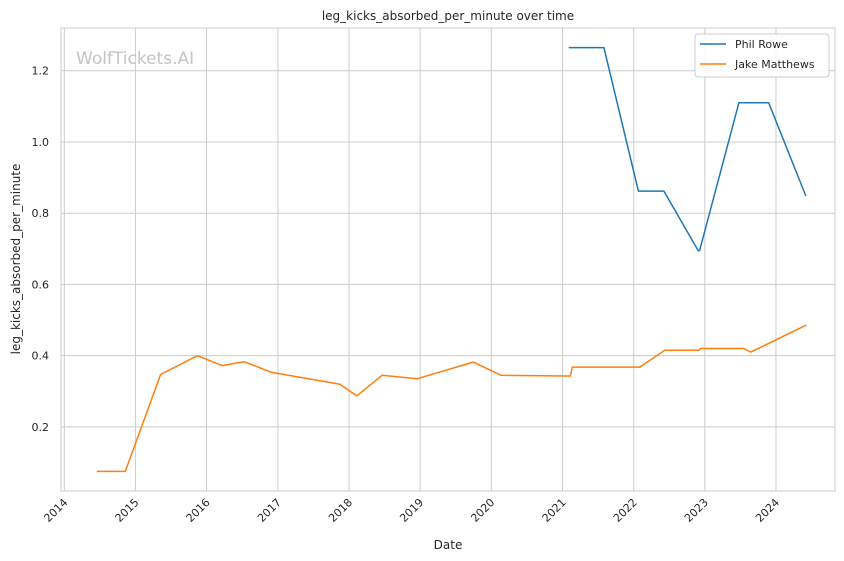 Image resolution: width=844 pixels, height=561 pixels. Describe the element at coordinates (16, 259) in the screenshot. I see `y-axis-title: leg_kicks_absorbed_per_minute` at that location.